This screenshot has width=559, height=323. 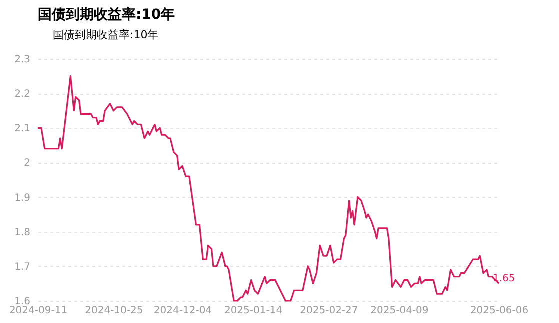 I want to click on y-tick-label: 1.9, so click(x=22, y=198).